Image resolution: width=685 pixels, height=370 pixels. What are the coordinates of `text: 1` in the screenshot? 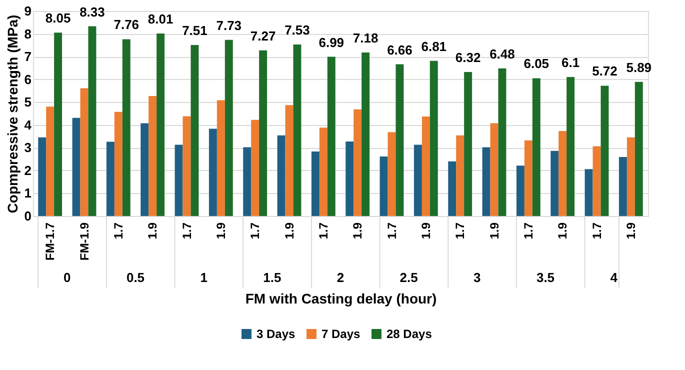 It's located at (204, 277).